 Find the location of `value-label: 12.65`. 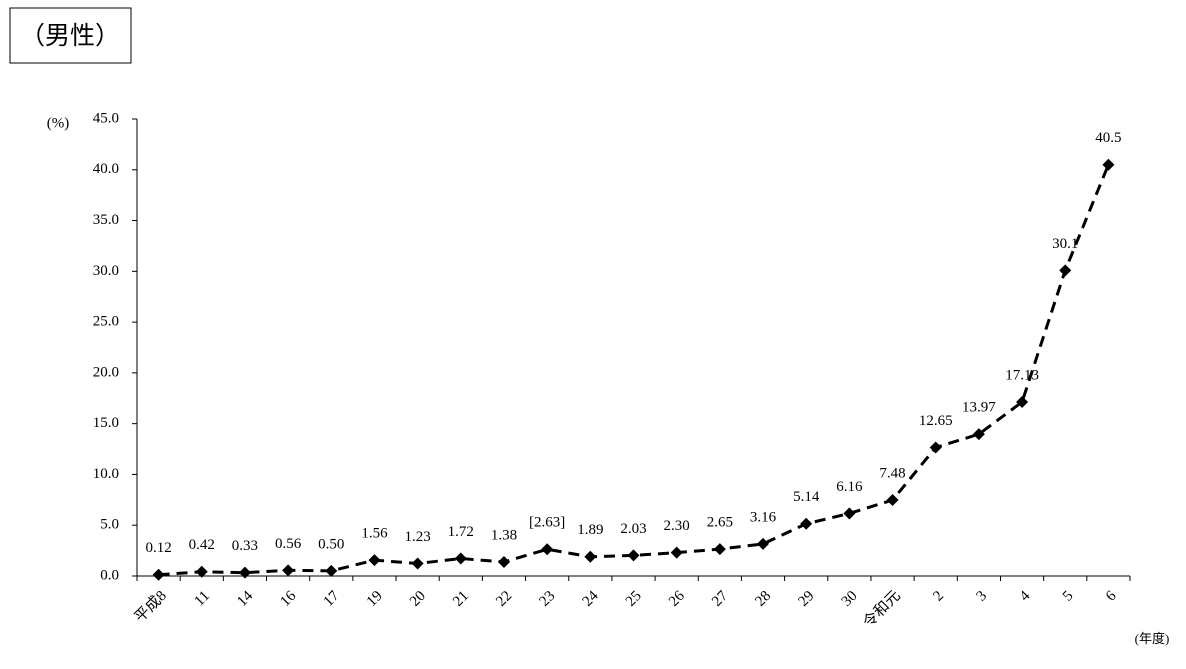

value-label: 12.65 is located at coordinates (936, 421).